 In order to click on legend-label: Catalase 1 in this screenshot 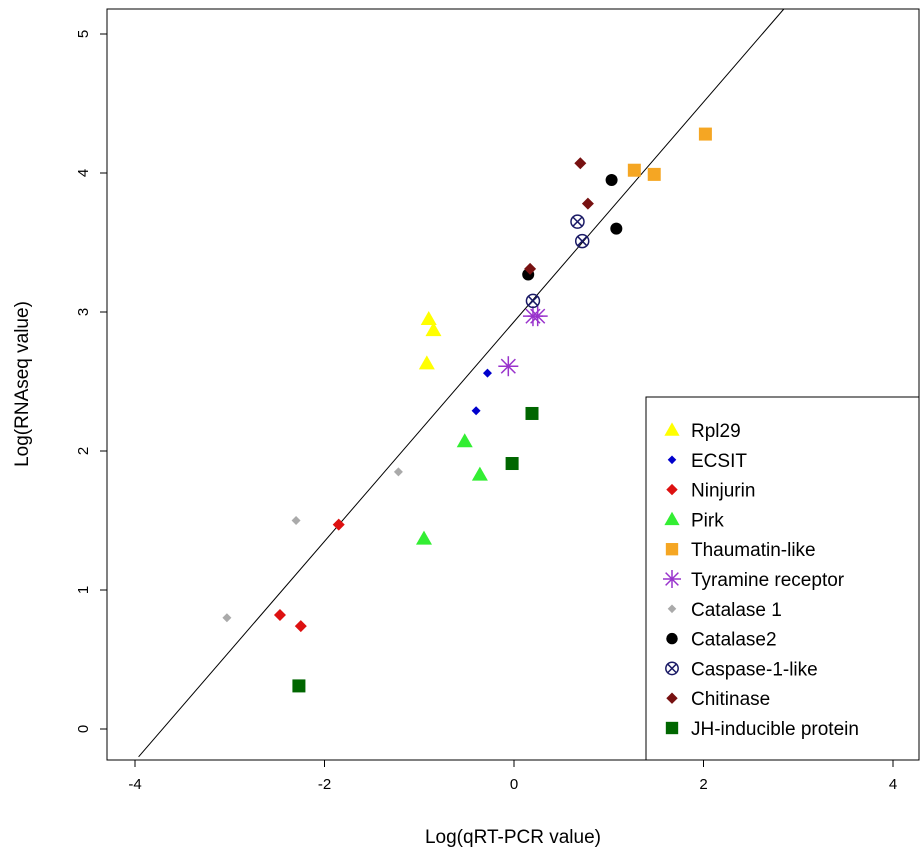, I will do `click(736, 610)`.